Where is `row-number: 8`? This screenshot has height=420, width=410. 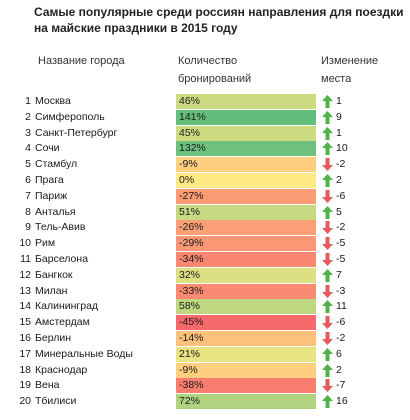 row-number: 8 is located at coordinates (28, 211).